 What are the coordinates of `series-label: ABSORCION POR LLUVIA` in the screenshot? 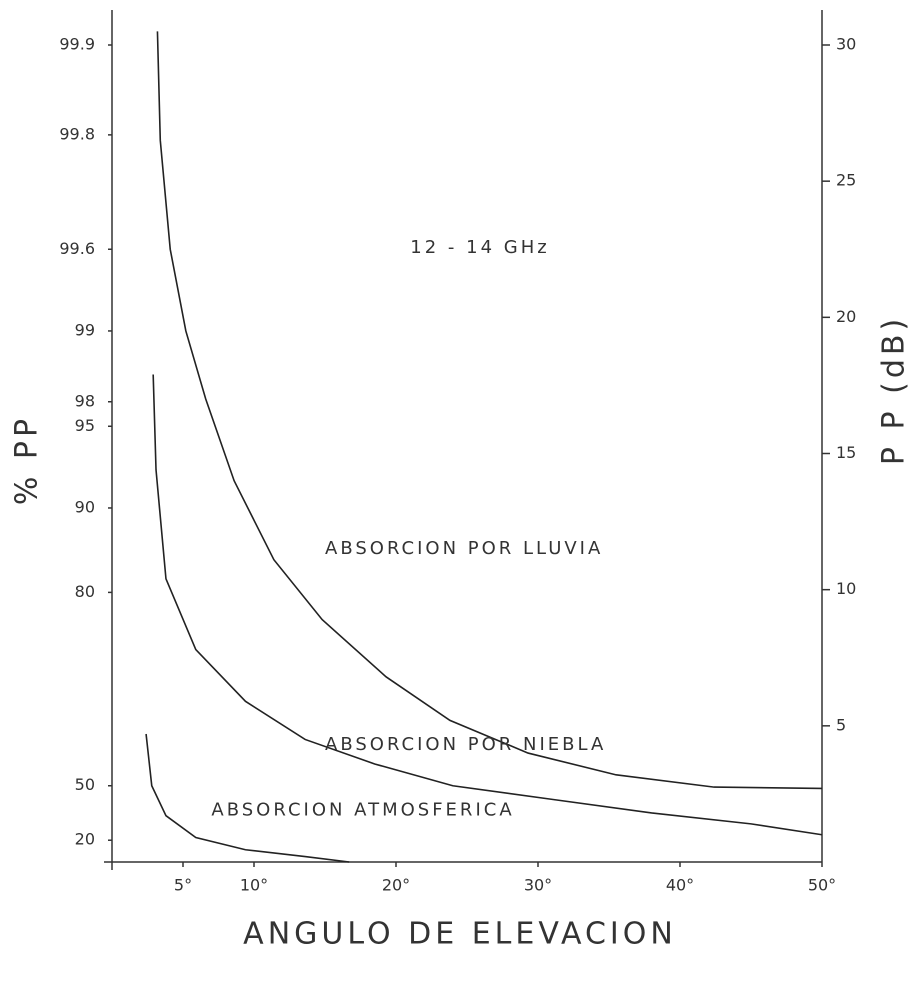 It's located at (464, 548).